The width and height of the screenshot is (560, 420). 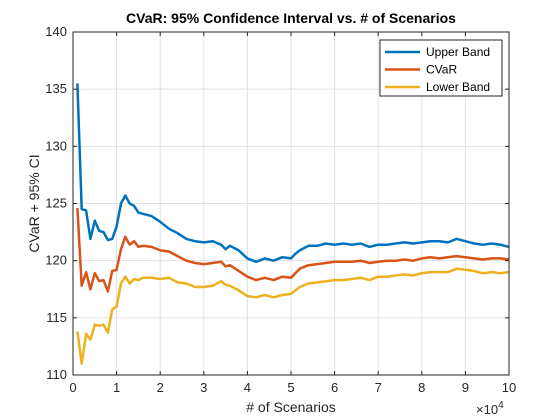 What do you see at coordinates (247, 387) in the screenshot?
I see `x-tick-label-4: 4` at bounding box center [247, 387].